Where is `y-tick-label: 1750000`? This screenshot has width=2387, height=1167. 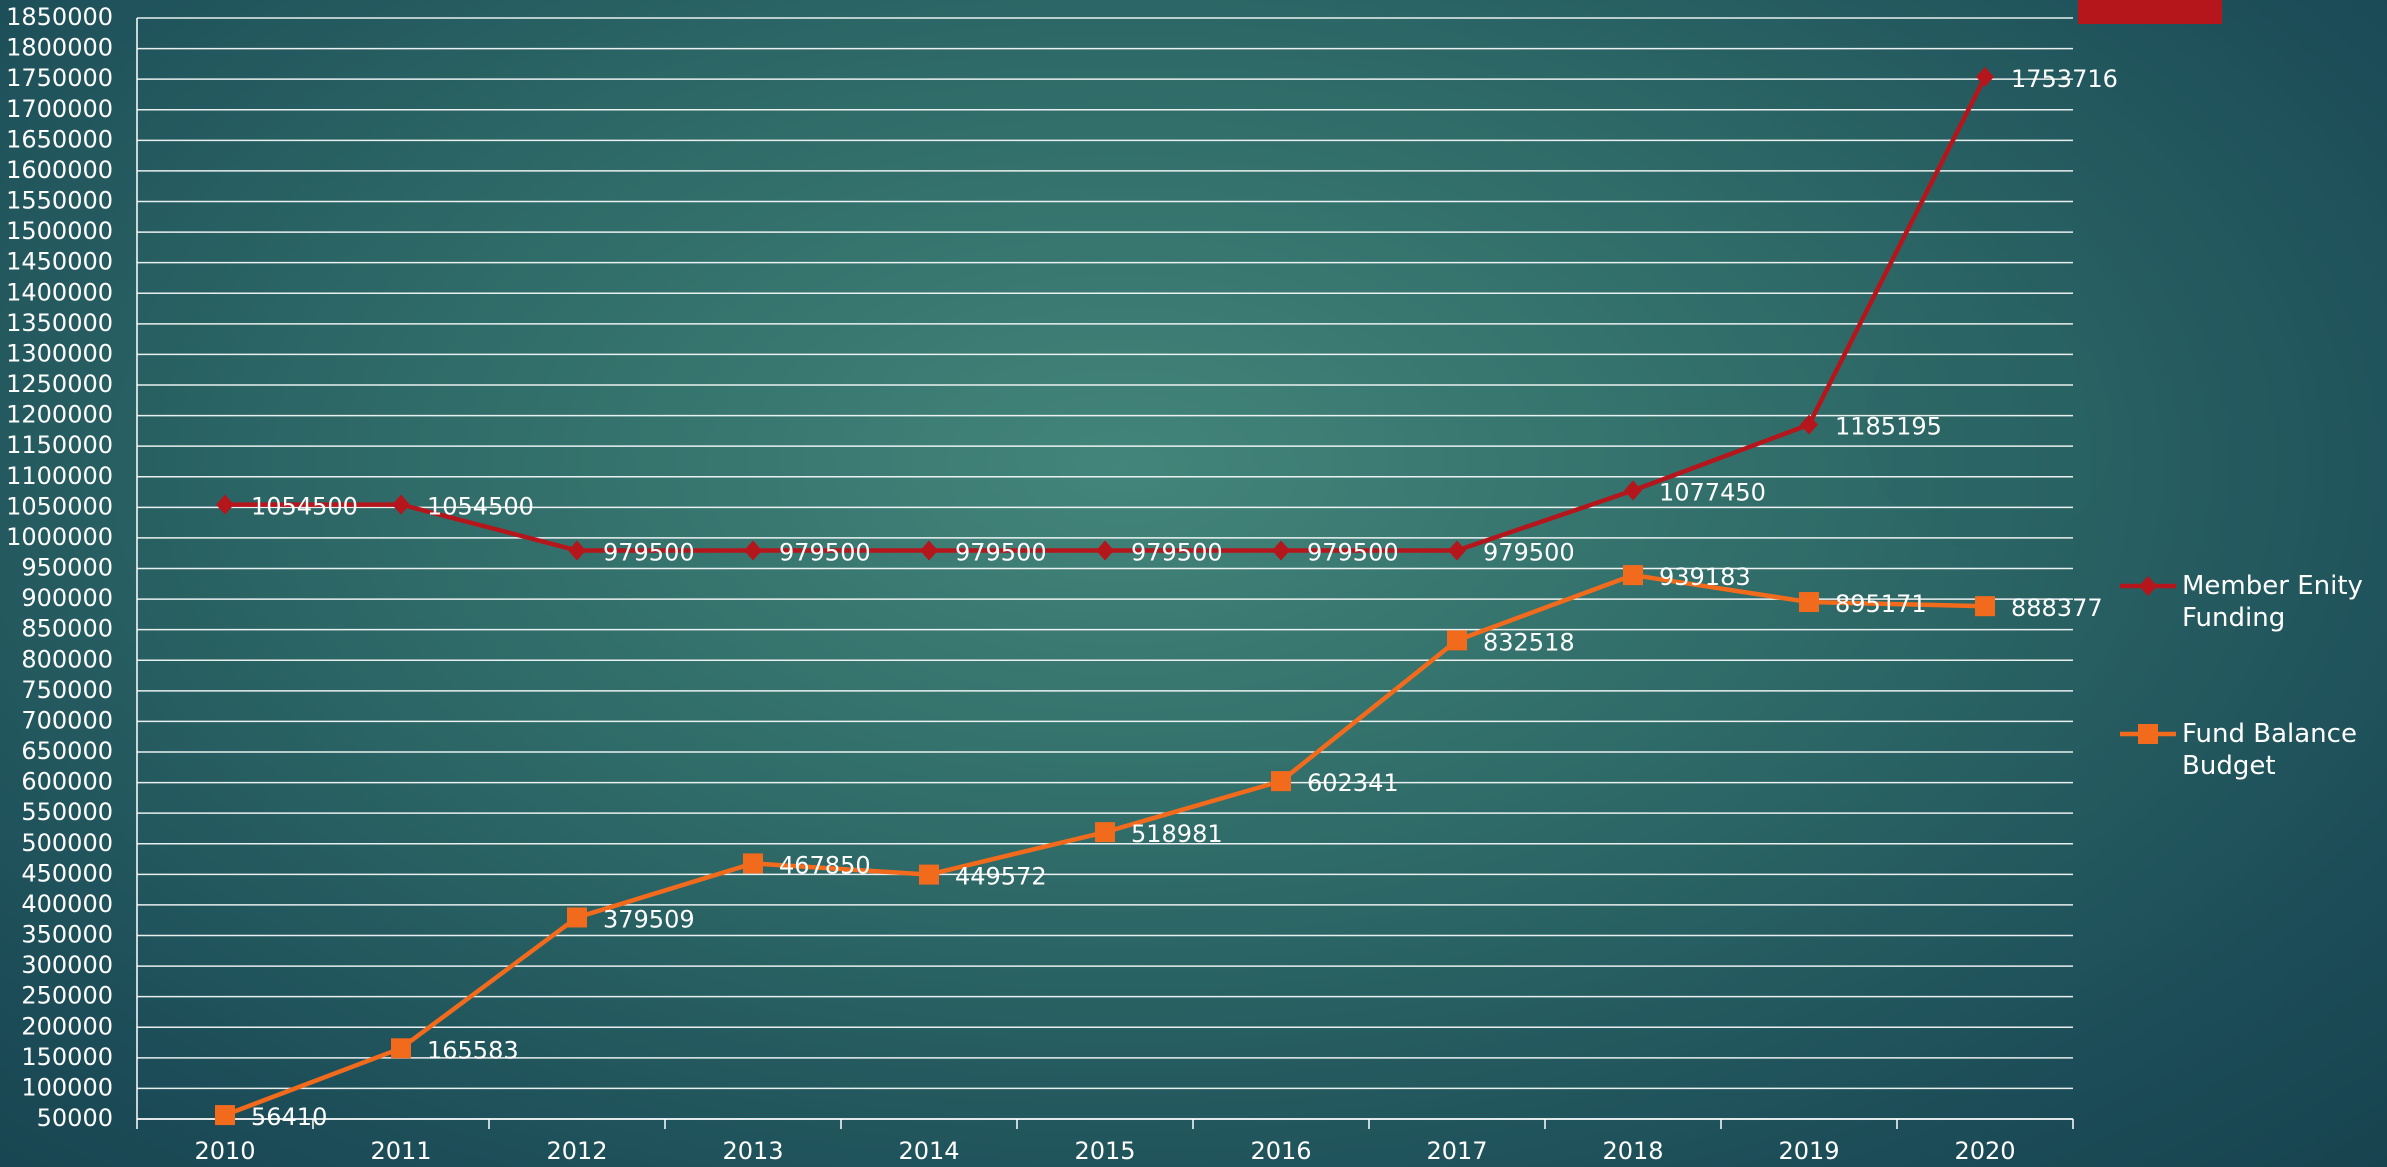
y-tick-label: 1750000 is located at coordinates (59, 78).